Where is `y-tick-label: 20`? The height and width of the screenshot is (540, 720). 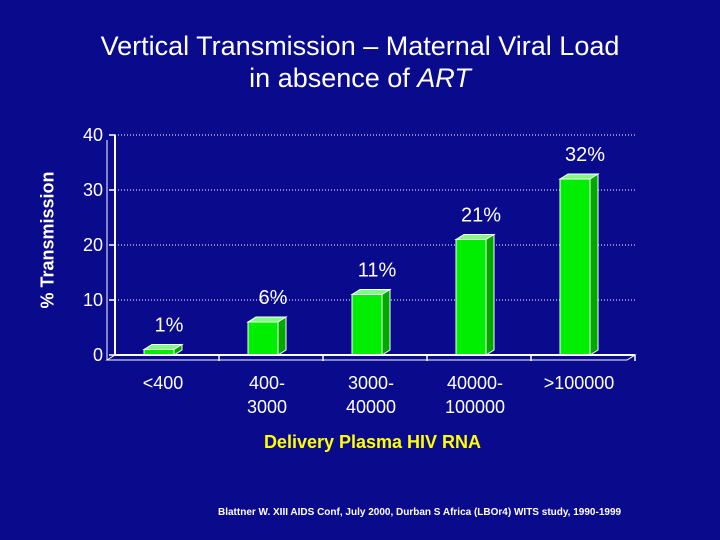 y-tick-label: 20 is located at coordinates (93, 245).